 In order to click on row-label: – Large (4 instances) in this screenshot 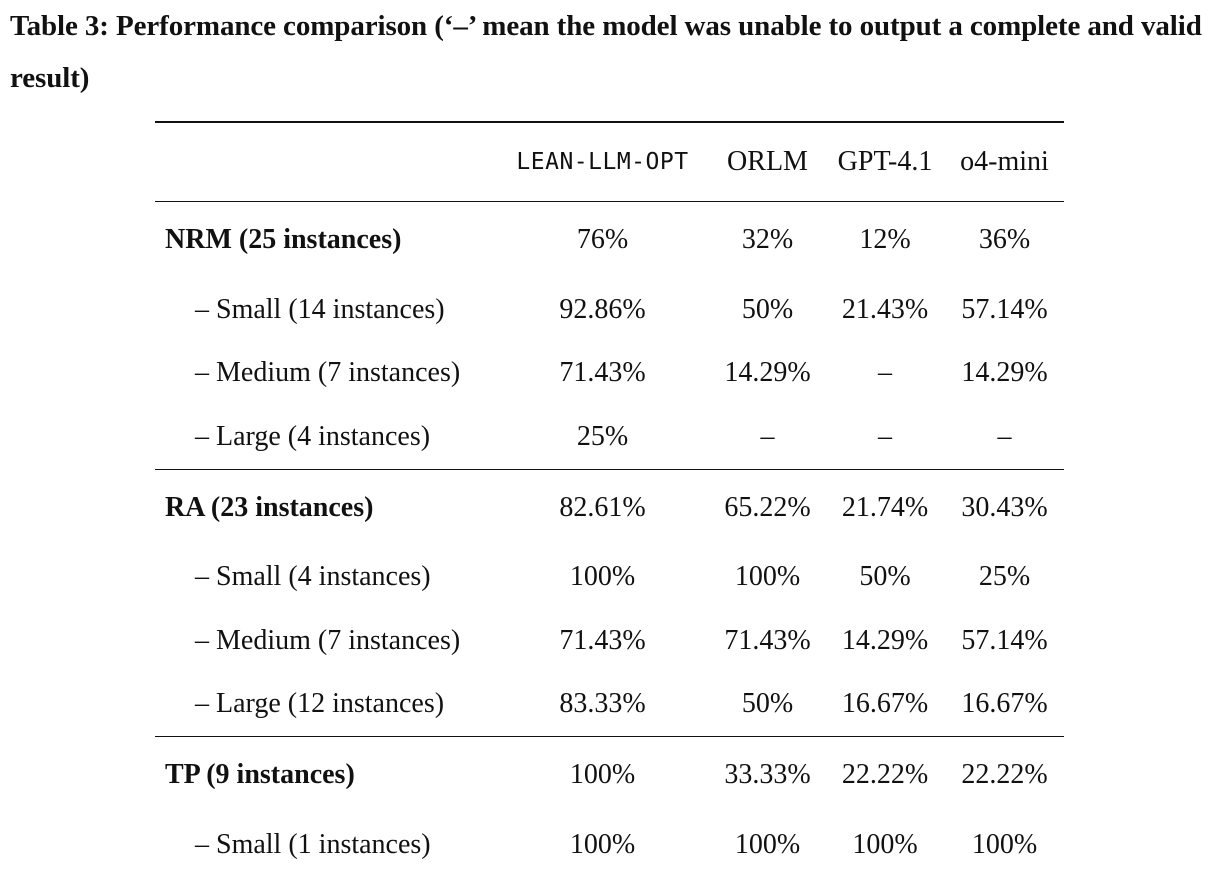, I will do `click(313, 436)`.